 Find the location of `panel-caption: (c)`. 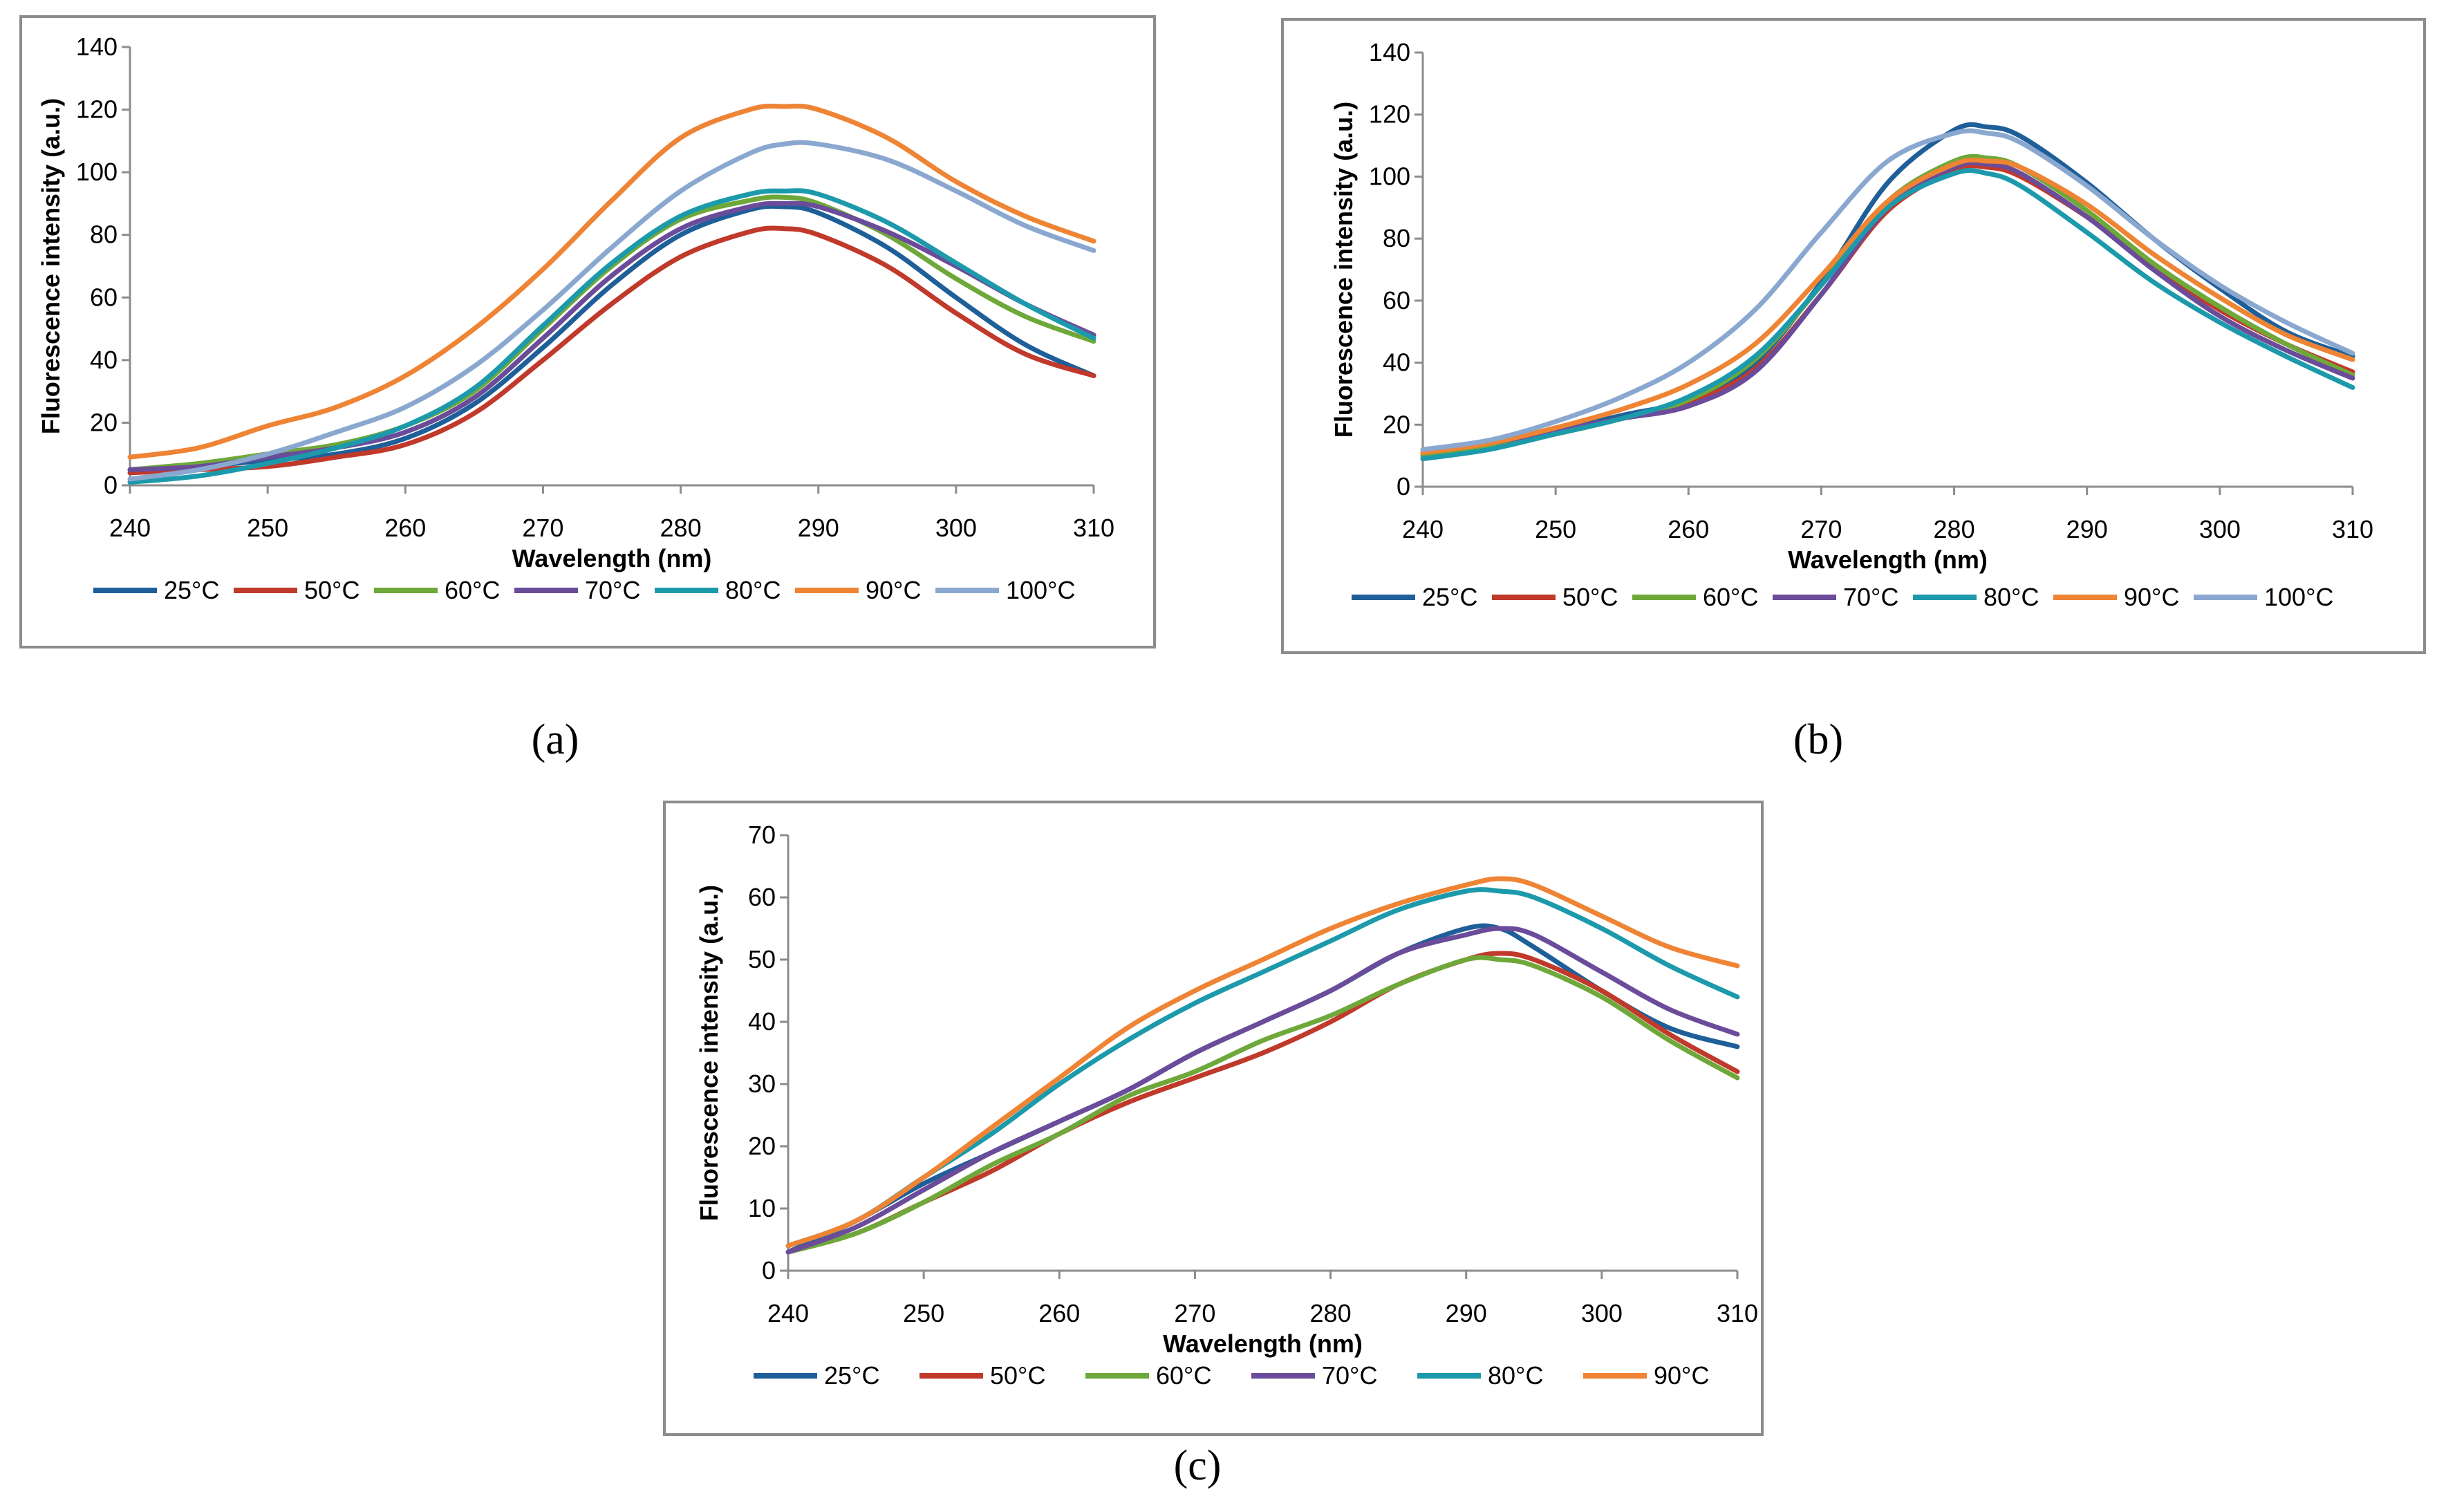

panel-caption: (c) is located at coordinates (1198, 1465).